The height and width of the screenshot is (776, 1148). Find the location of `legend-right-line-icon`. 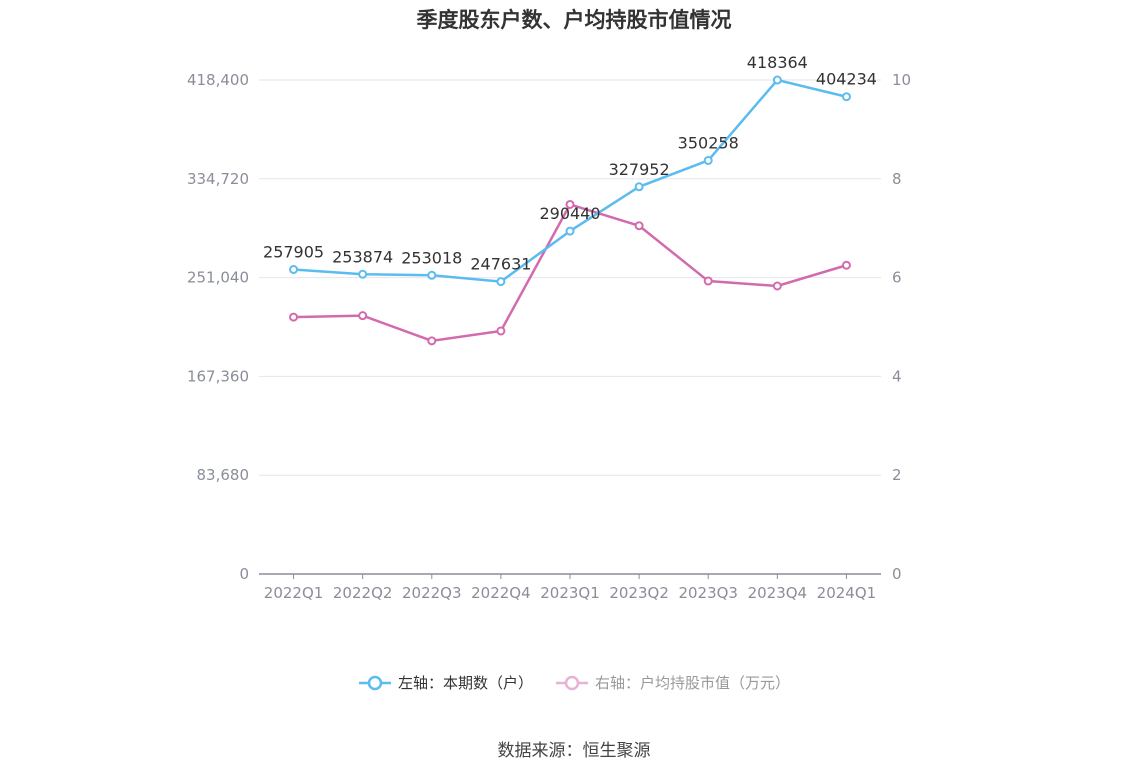

legend-right-line-icon is located at coordinates (572, 682).